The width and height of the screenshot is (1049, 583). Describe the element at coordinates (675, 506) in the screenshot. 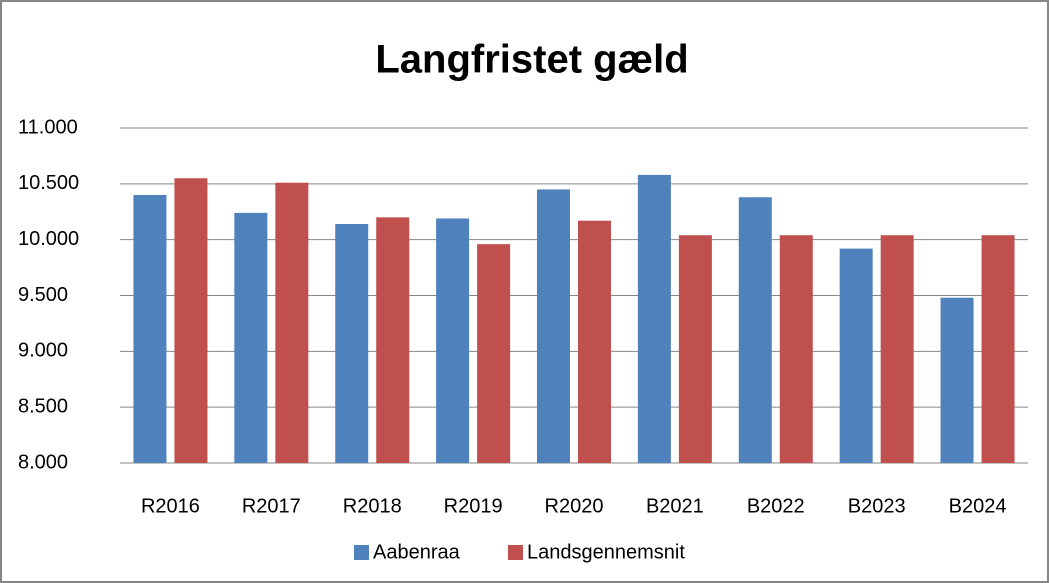

I see `x-tick-label: B2021` at that location.